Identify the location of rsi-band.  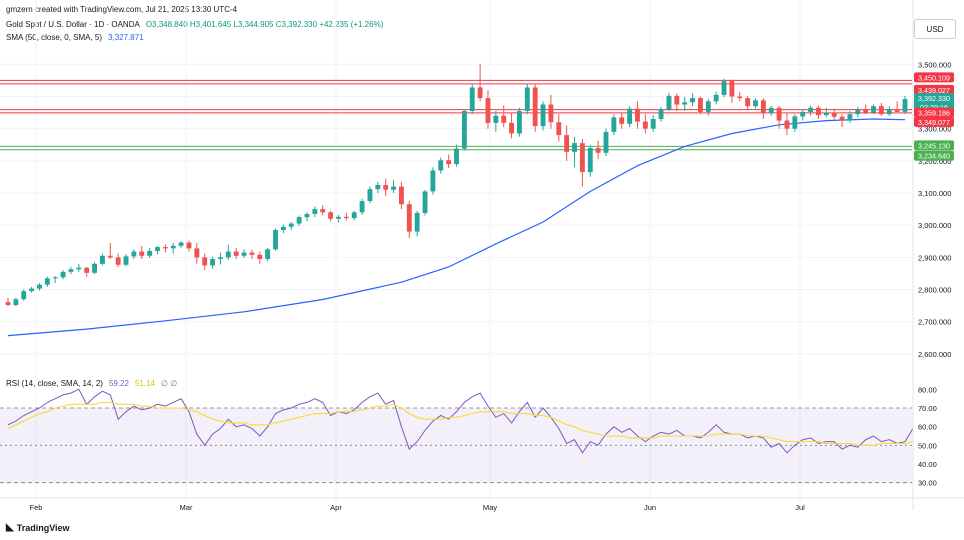
(456, 445).